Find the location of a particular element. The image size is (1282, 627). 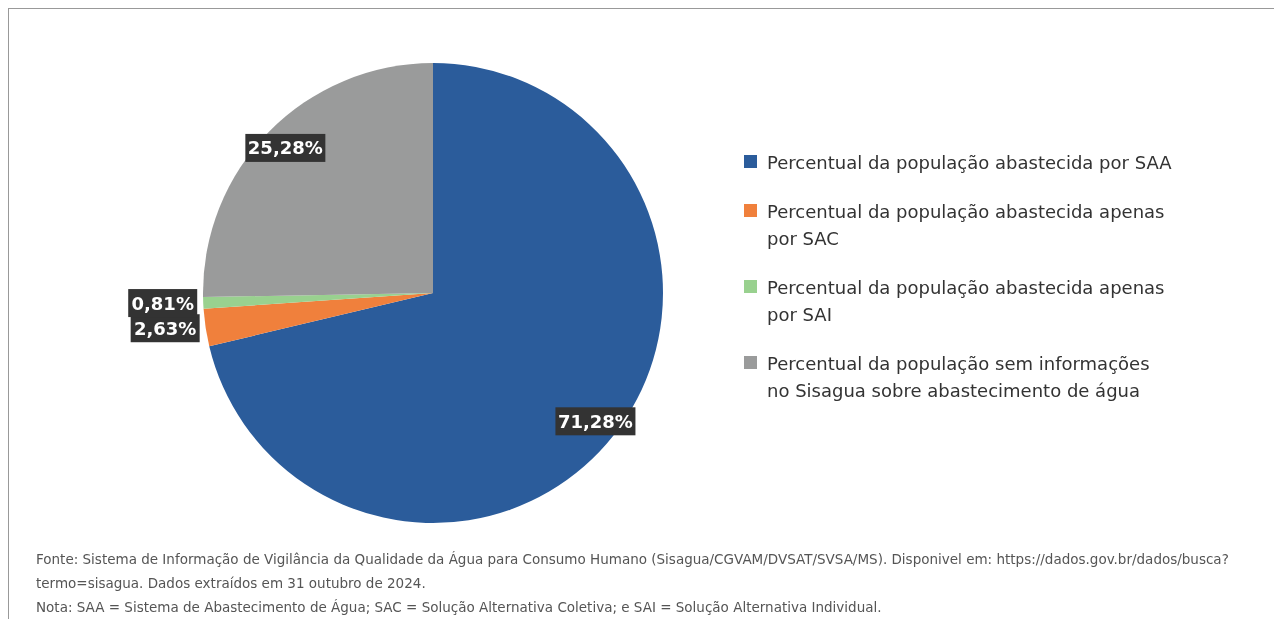

legend-label: Percentual da população abastecida por SAA is located at coordinates (970, 163).